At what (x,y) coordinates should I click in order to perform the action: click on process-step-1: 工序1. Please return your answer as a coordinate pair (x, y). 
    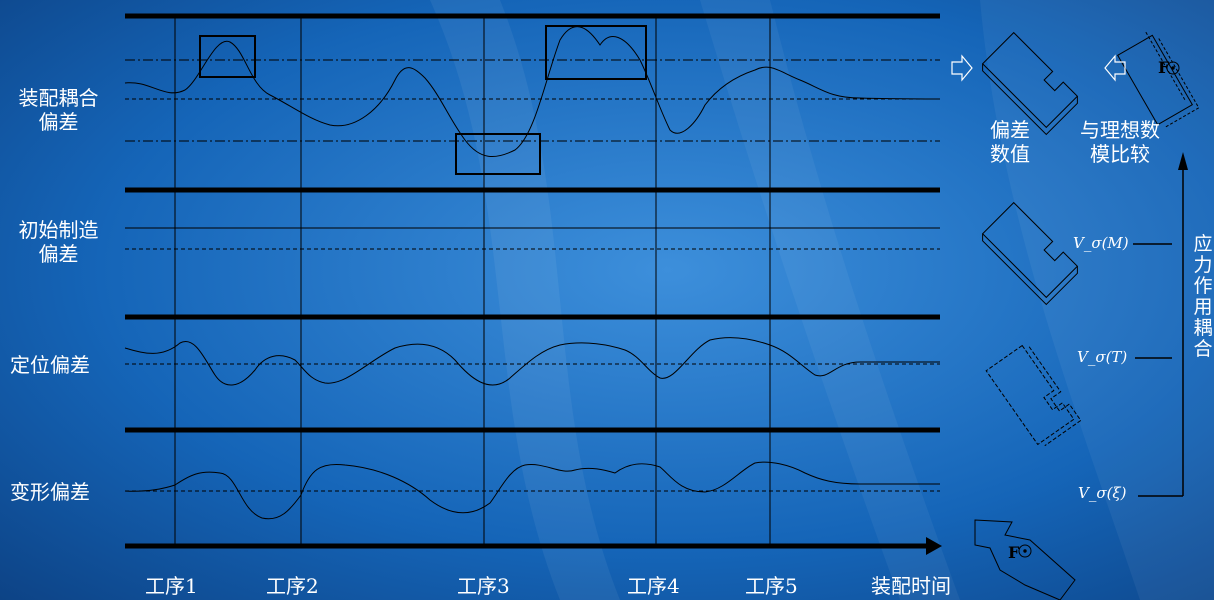
    Looking at the image, I should click on (171, 586).